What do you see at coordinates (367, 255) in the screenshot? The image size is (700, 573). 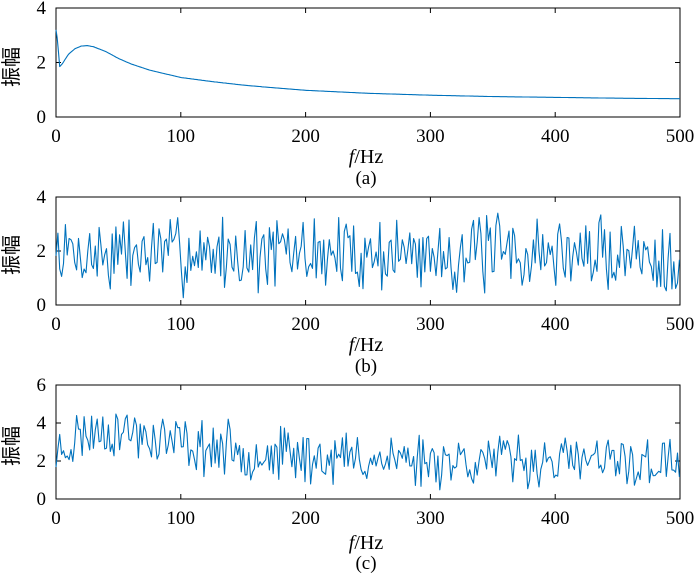 I see `panel-b-series-line` at bounding box center [367, 255].